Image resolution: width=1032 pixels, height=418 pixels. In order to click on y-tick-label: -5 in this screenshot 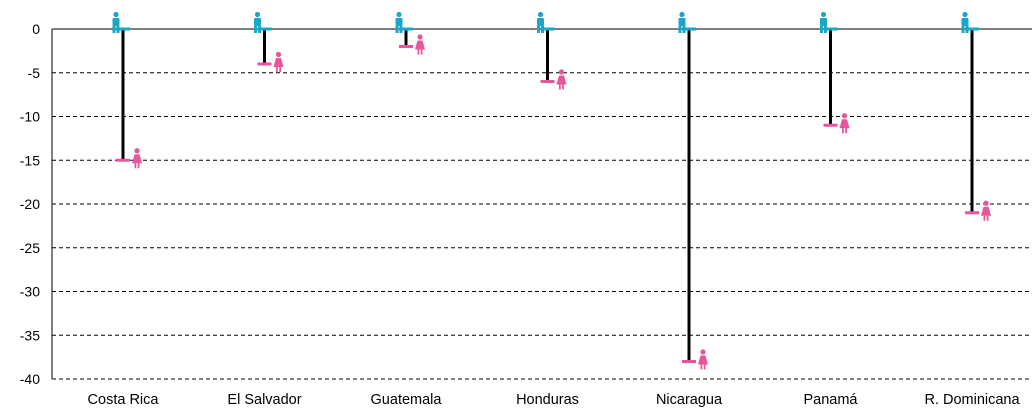, I will do `click(34, 73)`.